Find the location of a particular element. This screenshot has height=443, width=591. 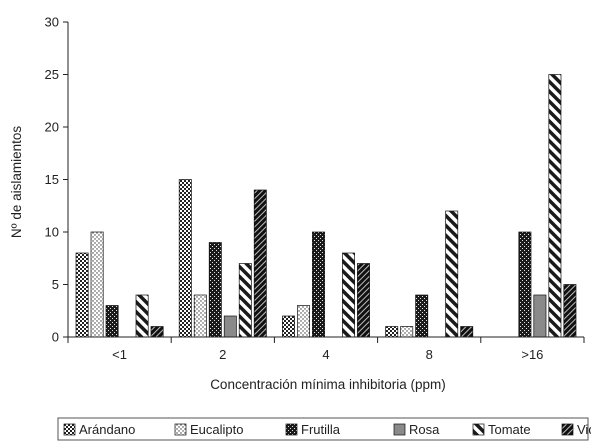

x-tick-label: 2 is located at coordinates (222, 354).